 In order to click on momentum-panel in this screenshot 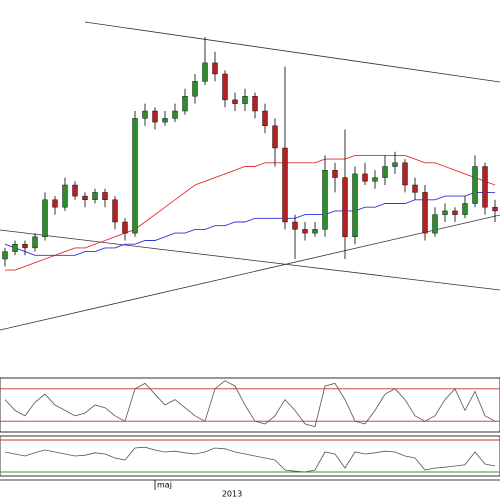, I will do `click(250, 456)`.